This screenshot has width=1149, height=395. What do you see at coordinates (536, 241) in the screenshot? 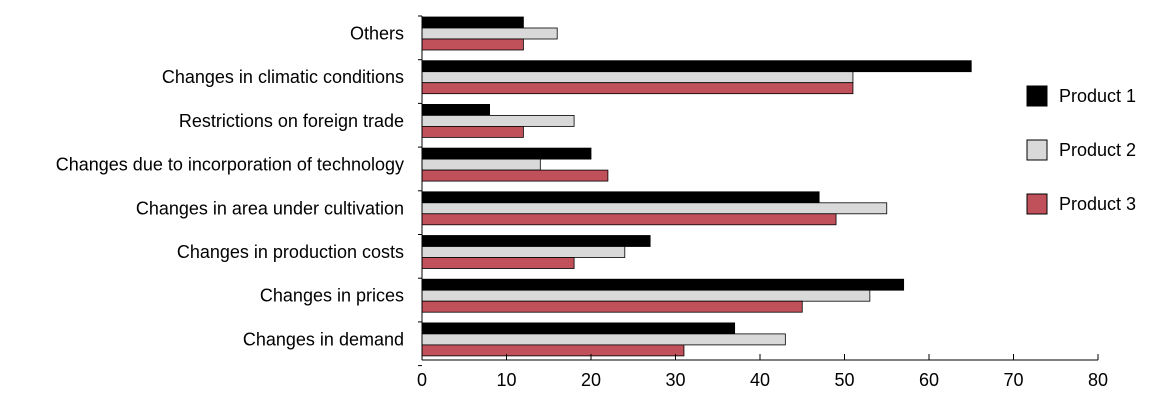
I see `bar-product-1-changes-in-production-costs` at bounding box center [536, 241].